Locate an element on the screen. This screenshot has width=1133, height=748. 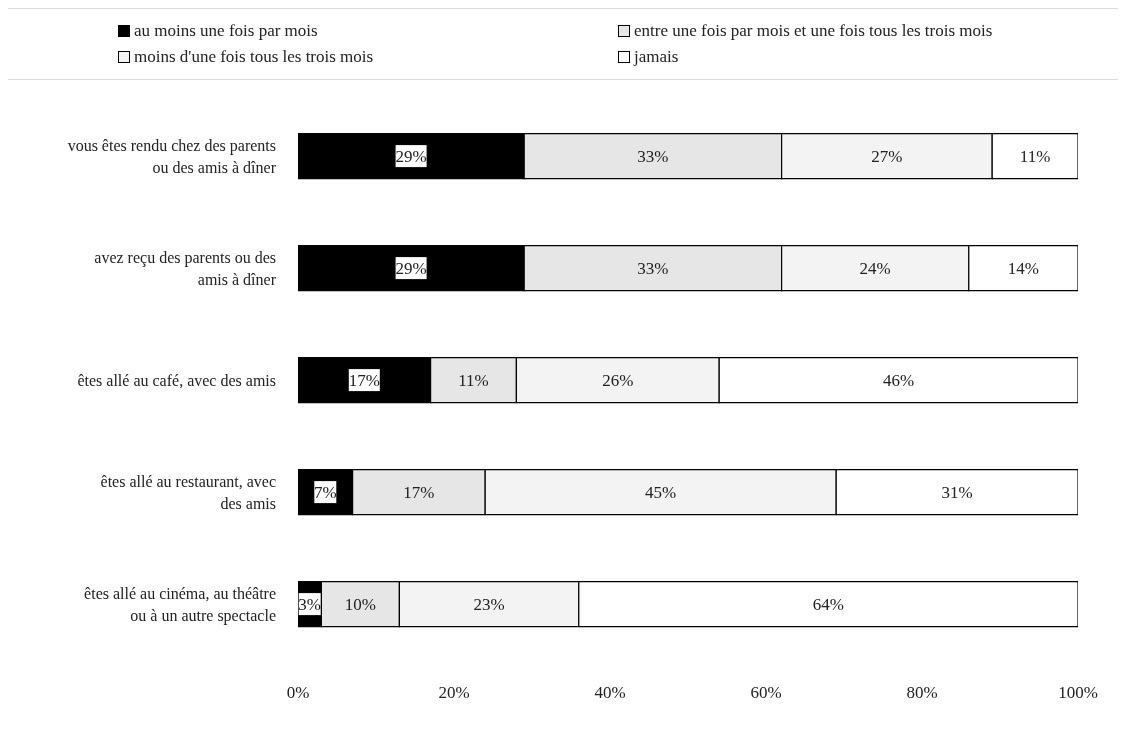
y-tick-label: avez reçu des parents ou des amis à dîner is located at coordinates (185, 268).